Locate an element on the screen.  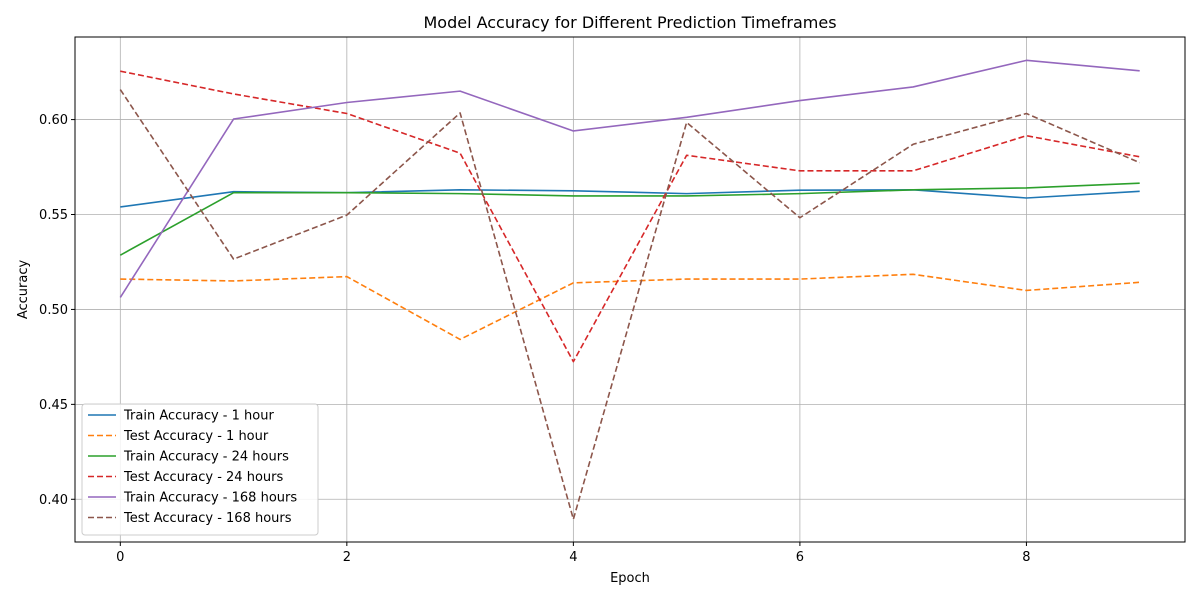
legend-label-1: Train Accuracy - 1 hour is located at coordinates (198, 416).